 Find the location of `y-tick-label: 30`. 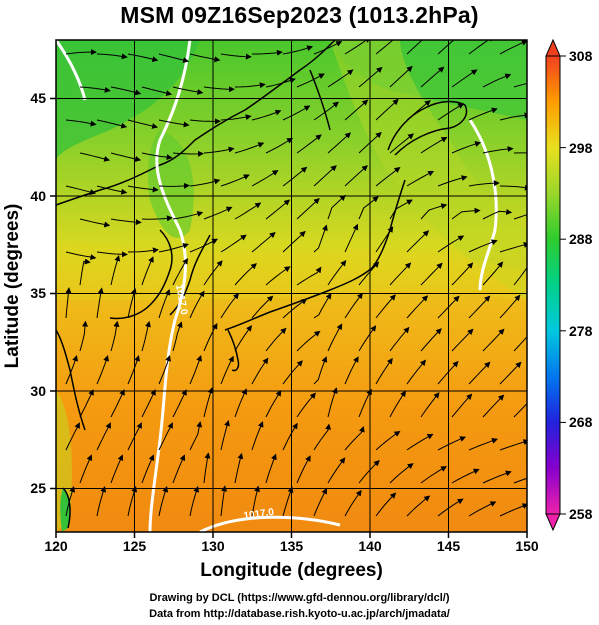

y-tick-label: 30 is located at coordinates (38, 391).